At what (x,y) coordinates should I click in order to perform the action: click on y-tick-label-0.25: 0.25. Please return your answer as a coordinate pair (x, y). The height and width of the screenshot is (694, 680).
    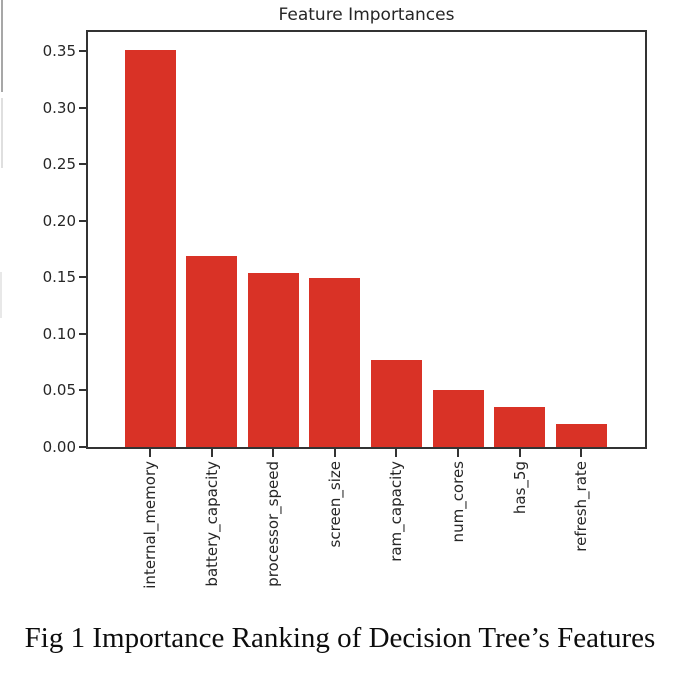
    Looking at the image, I should click on (59, 164).